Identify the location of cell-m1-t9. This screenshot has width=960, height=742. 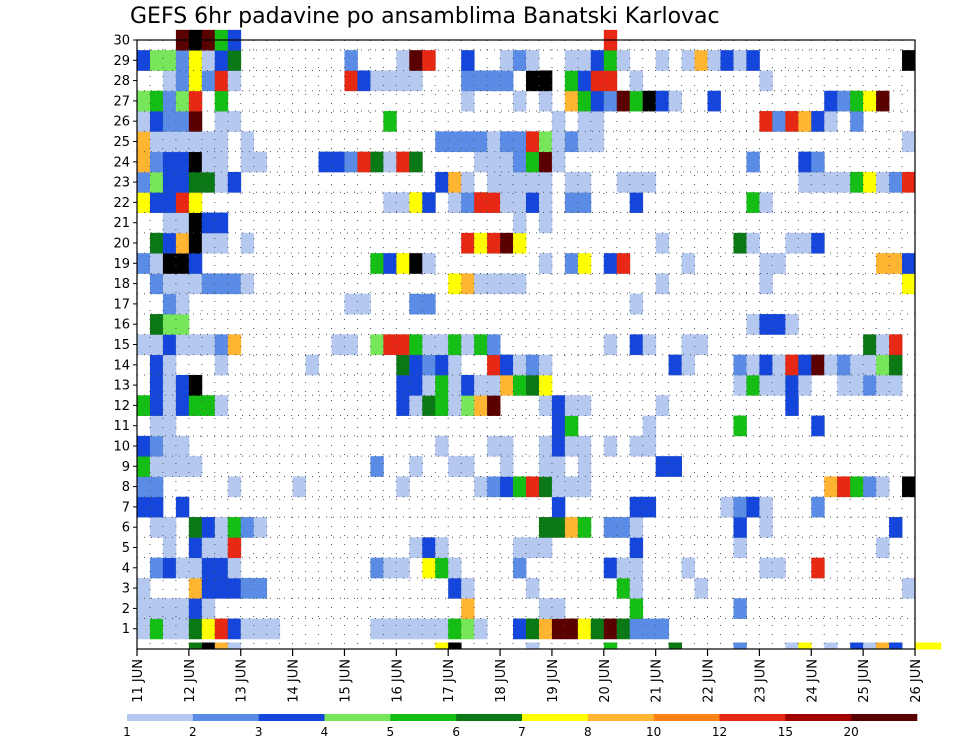
(260, 629).